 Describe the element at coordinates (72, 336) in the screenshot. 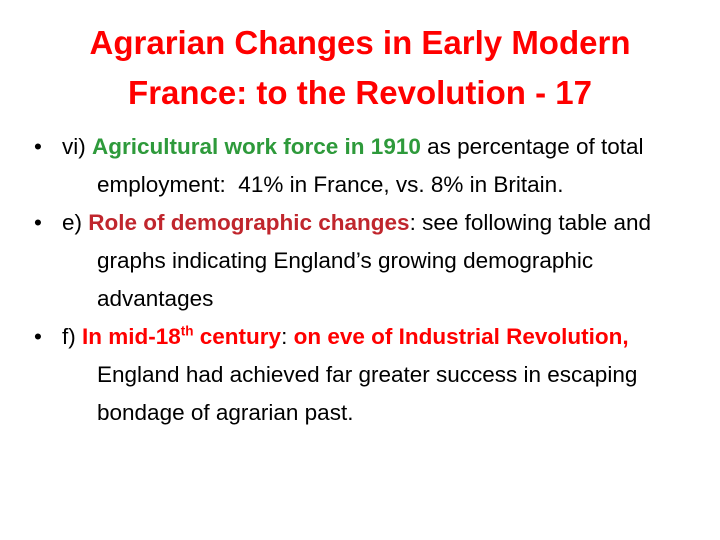

I see `text-run: f)` at that location.